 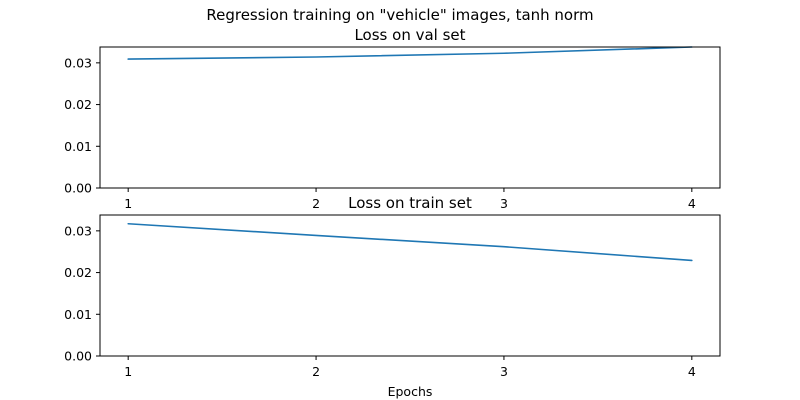 What do you see at coordinates (409, 35) in the screenshot?
I see `val-loss-title: Loss on val set` at bounding box center [409, 35].